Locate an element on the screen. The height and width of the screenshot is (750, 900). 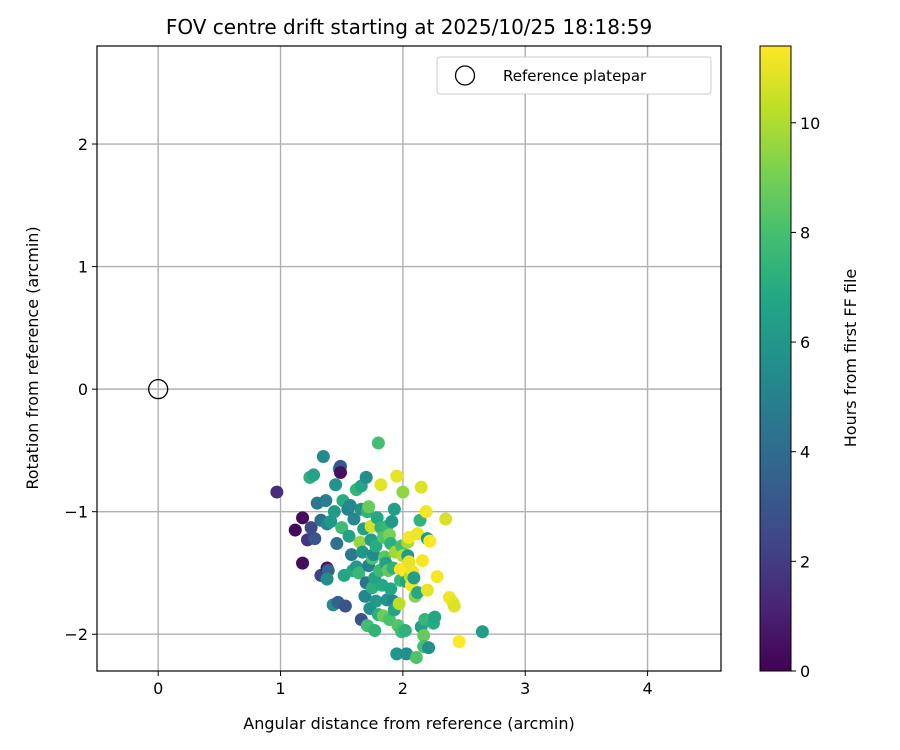
colorbar: 0 2 4 6 8 10 Hours from first FF file is located at coordinates (809, 363).